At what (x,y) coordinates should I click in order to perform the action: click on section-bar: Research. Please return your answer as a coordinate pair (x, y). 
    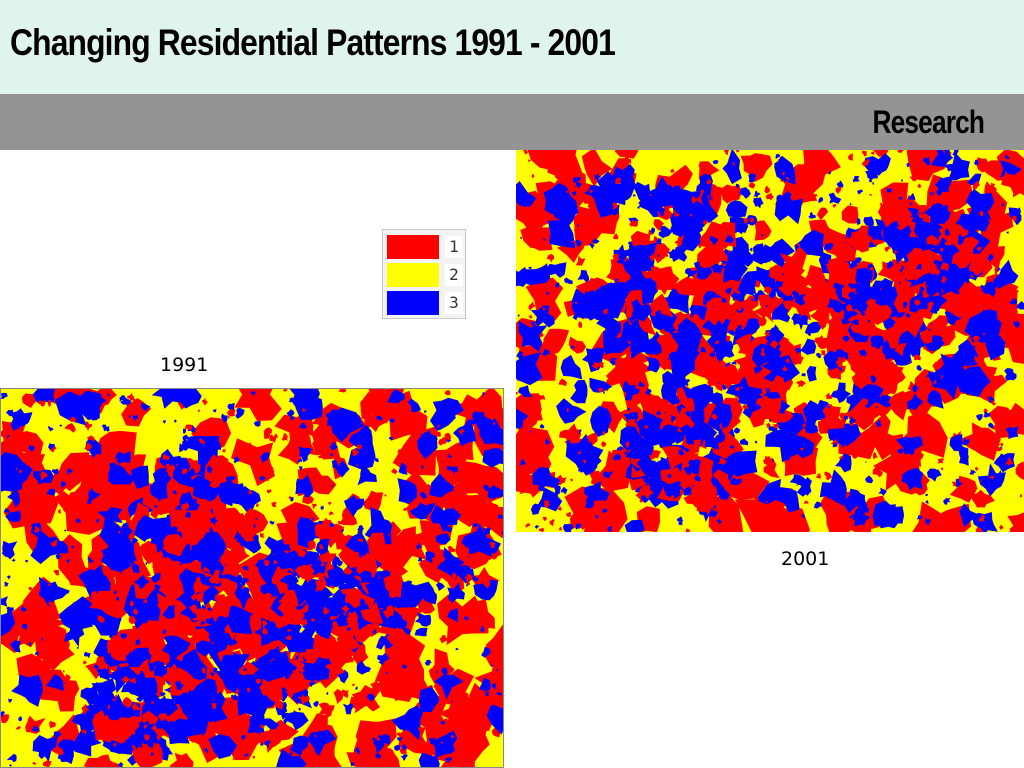
    Looking at the image, I should click on (512, 122).